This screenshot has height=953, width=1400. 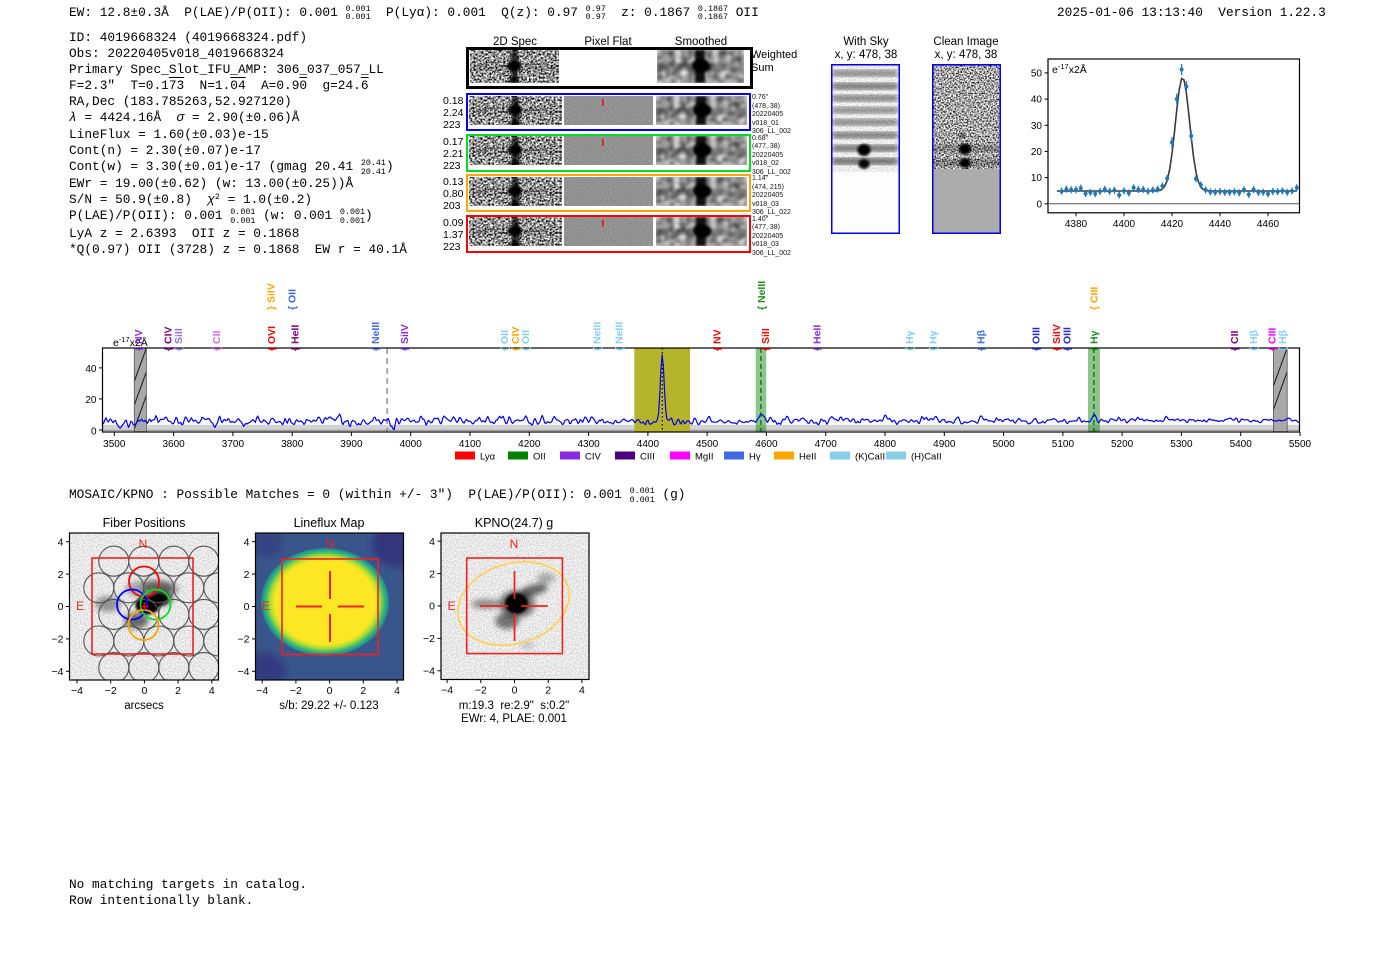 I want to click on svg-text: arcsecs, so click(x=144, y=706).